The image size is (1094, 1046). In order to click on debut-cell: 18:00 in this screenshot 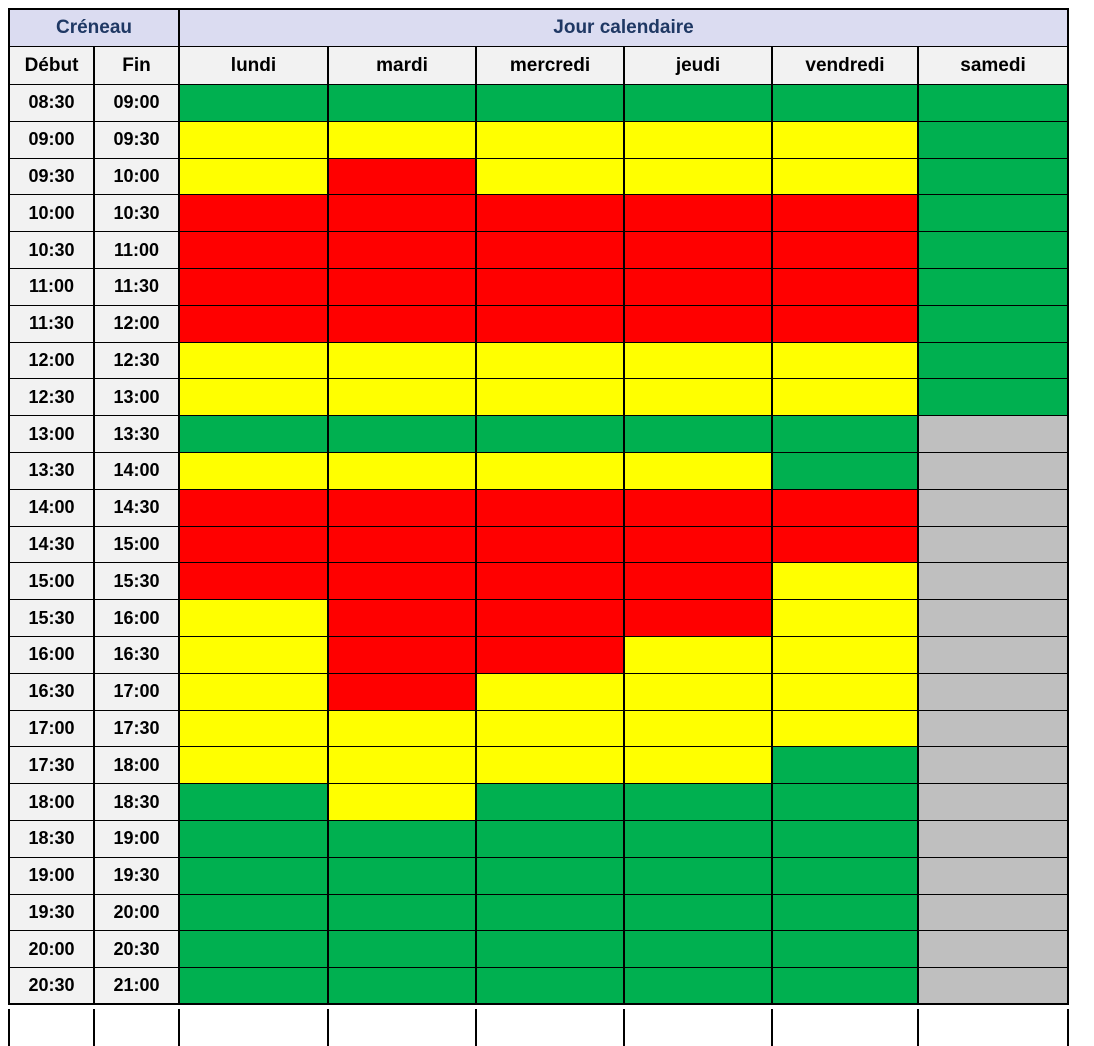, I will do `click(51, 802)`.